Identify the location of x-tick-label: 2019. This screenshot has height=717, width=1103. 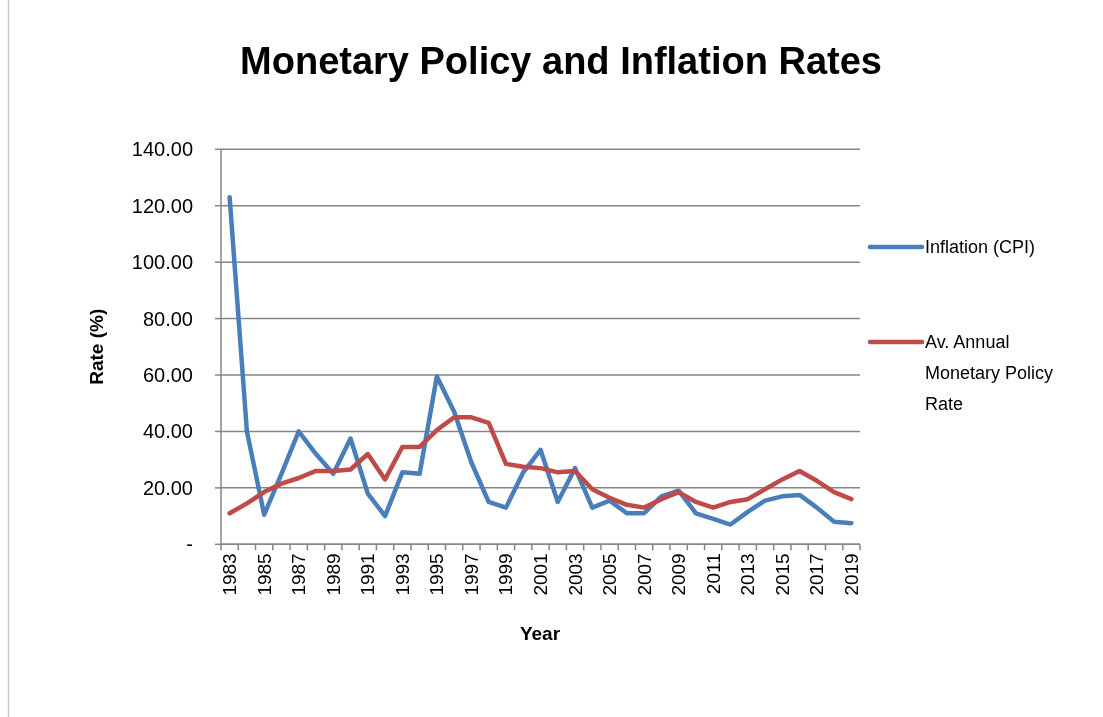
(851, 574).